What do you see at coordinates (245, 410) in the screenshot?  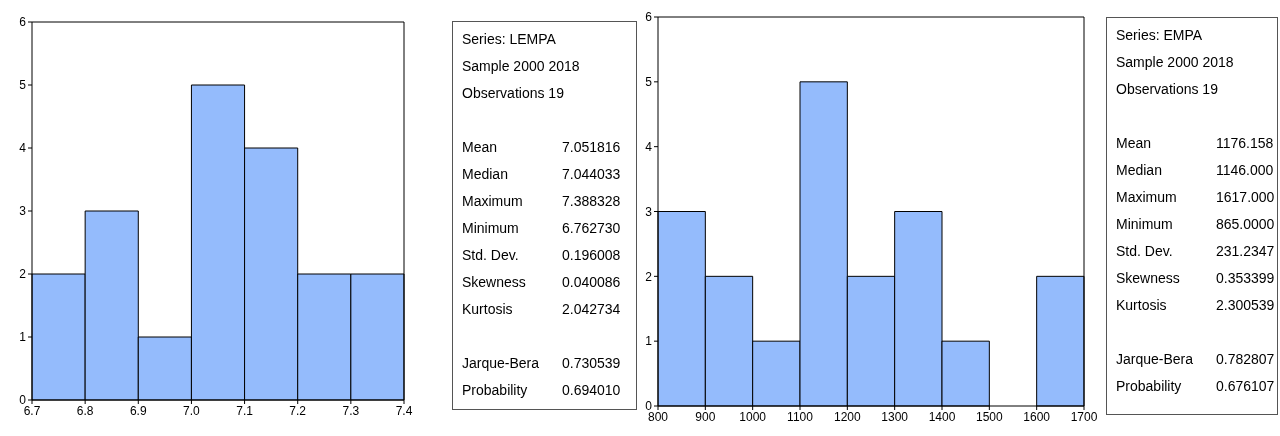 I see `x-tick-label: 7.1` at bounding box center [245, 410].